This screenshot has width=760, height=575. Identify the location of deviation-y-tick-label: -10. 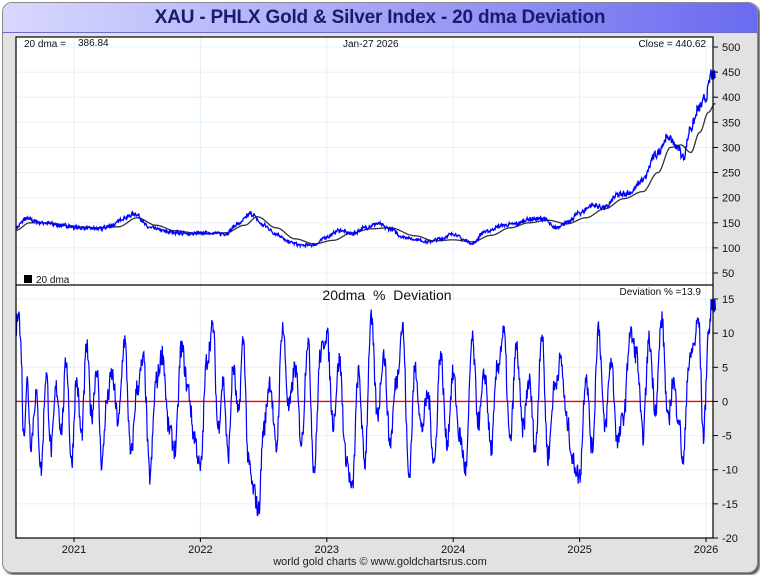
(730, 471).